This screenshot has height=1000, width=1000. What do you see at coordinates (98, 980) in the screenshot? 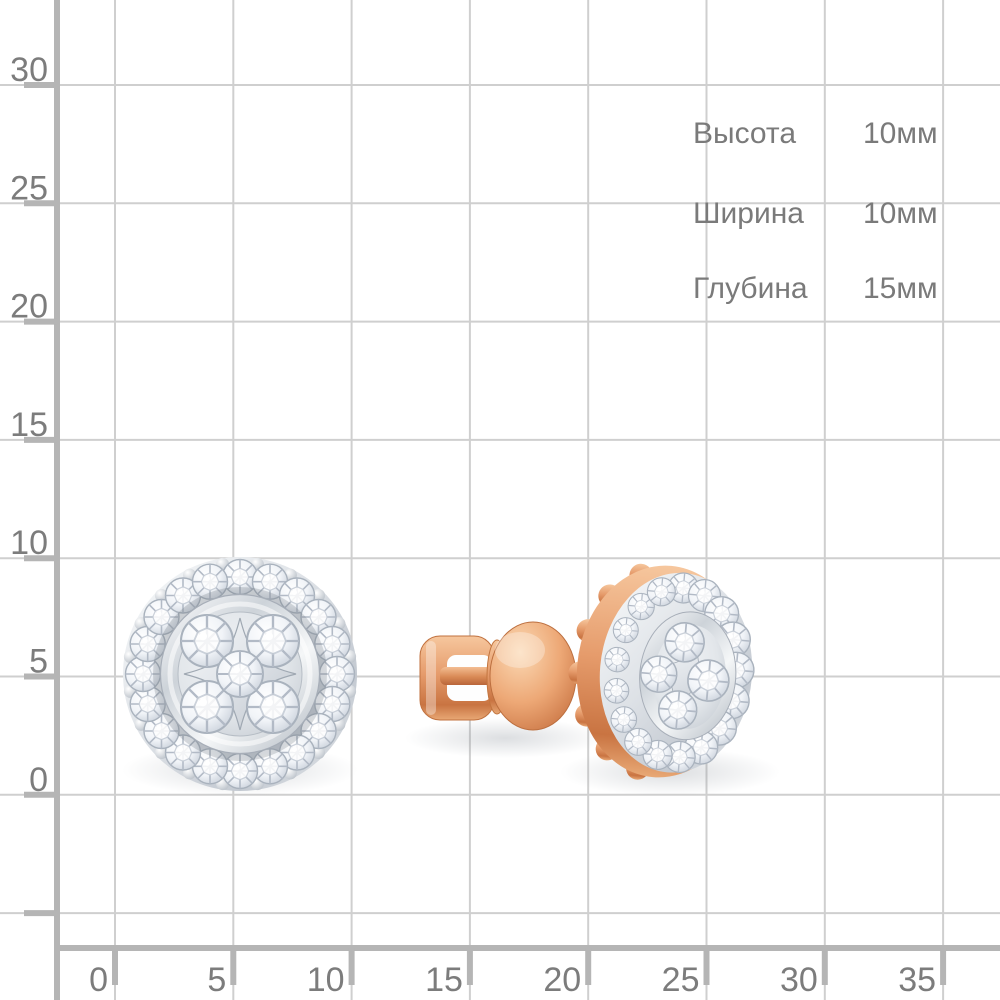
I see `x-axis-tick-label: 0` at bounding box center [98, 980].